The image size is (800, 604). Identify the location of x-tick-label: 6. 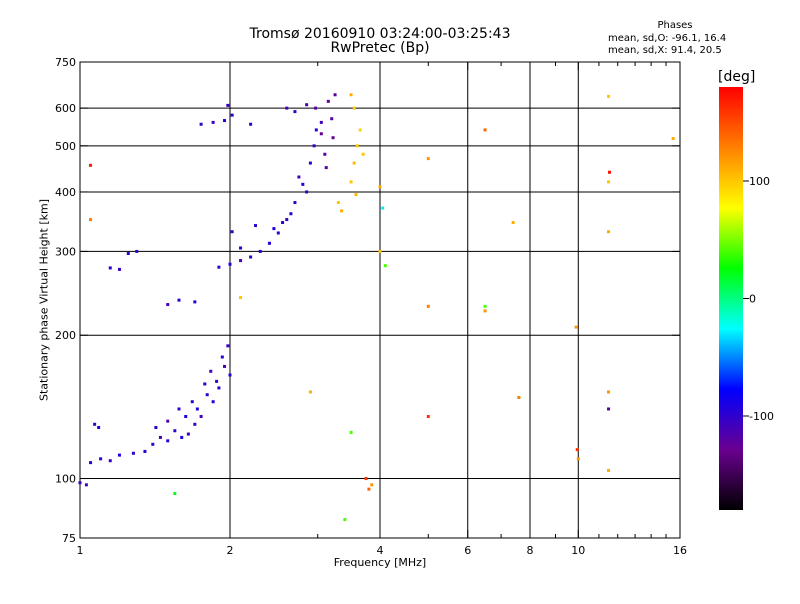
(467, 550).